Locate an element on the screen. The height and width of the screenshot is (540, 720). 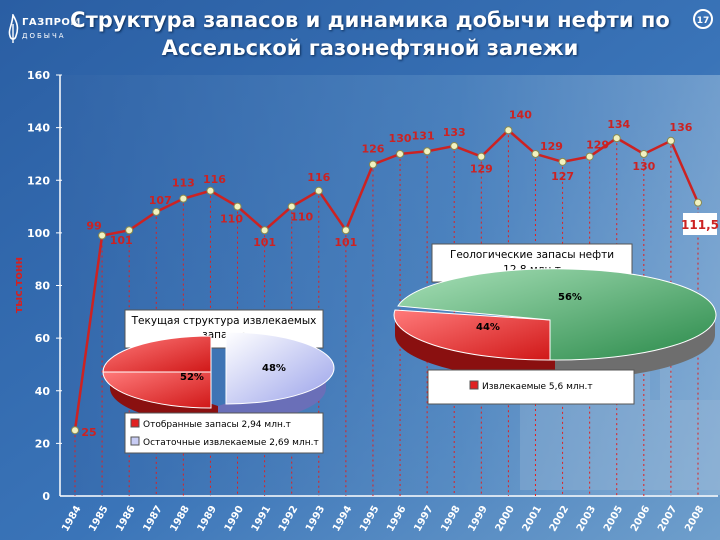
geo-legend-swatch is located at coordinates (474, 385).